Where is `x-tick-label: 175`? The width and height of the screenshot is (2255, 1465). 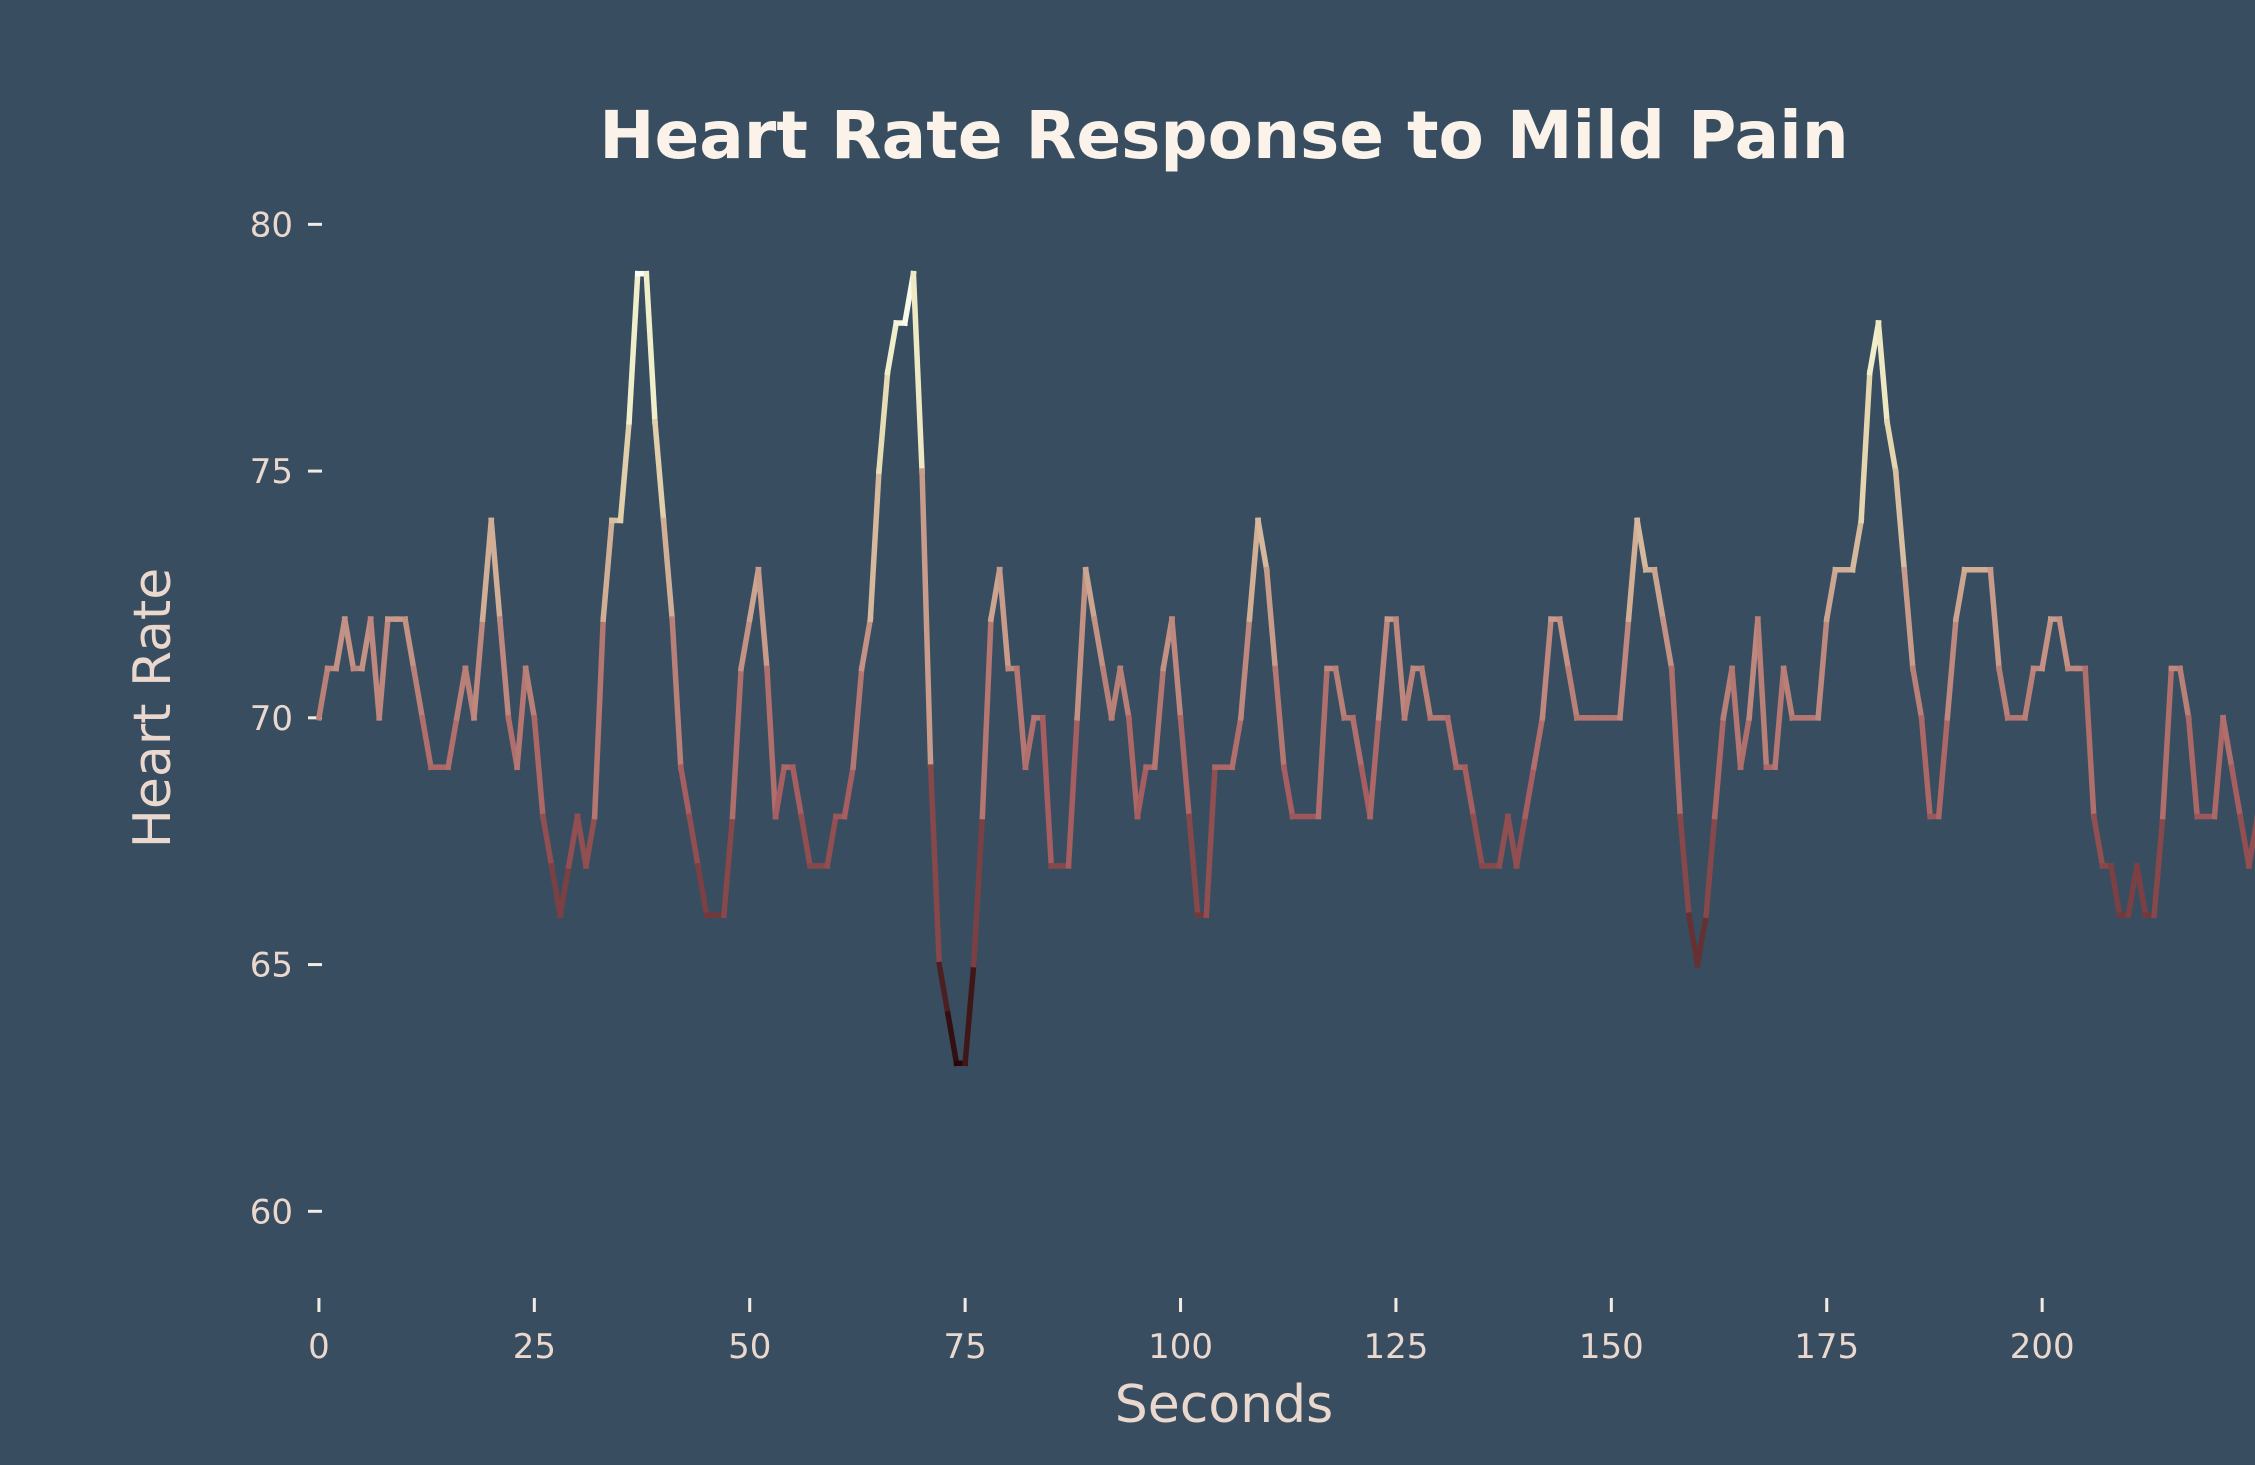 x-tick-label: 175 is located at coordinates (1826, 1347).